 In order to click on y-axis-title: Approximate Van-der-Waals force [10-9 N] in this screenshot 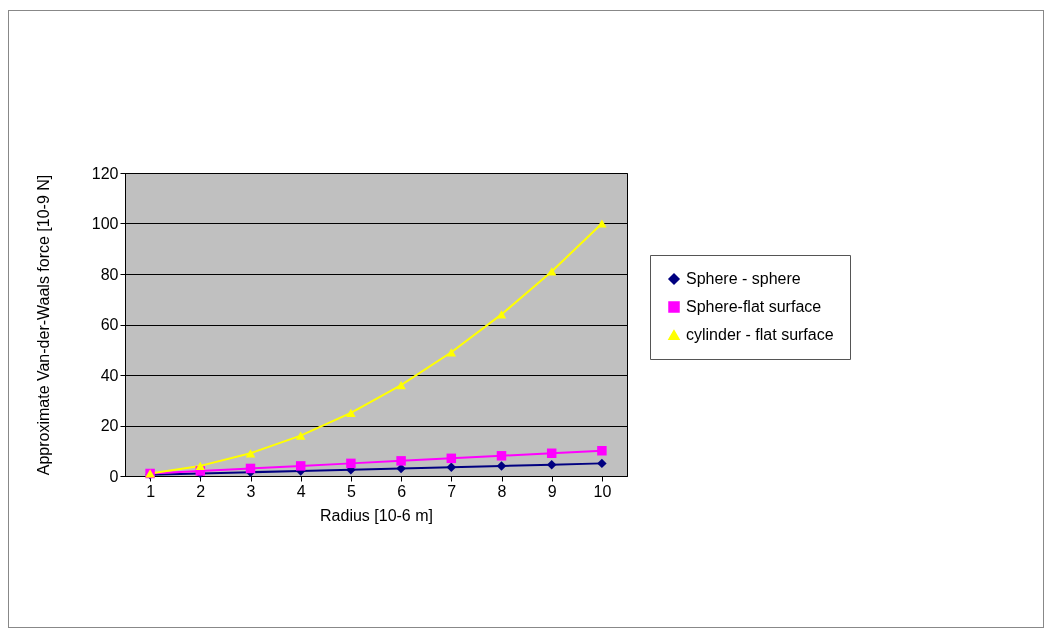, I will do `click(43, 325)`.